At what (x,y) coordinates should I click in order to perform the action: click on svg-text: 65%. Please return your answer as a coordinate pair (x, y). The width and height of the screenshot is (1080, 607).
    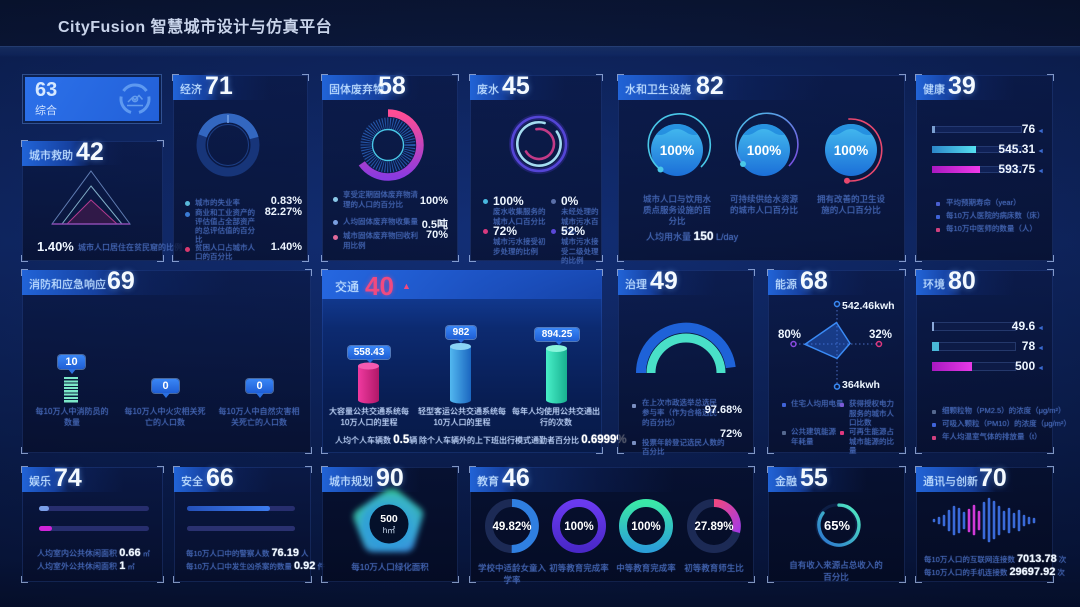
    Looking at the image, I should click on (837, 525).